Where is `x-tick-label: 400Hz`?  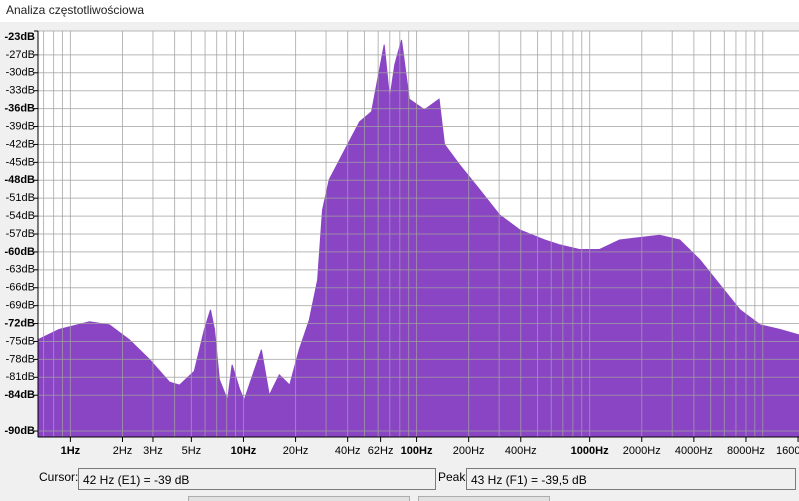 x-tick-label: 400Hz is located at coordinates (521, 451).